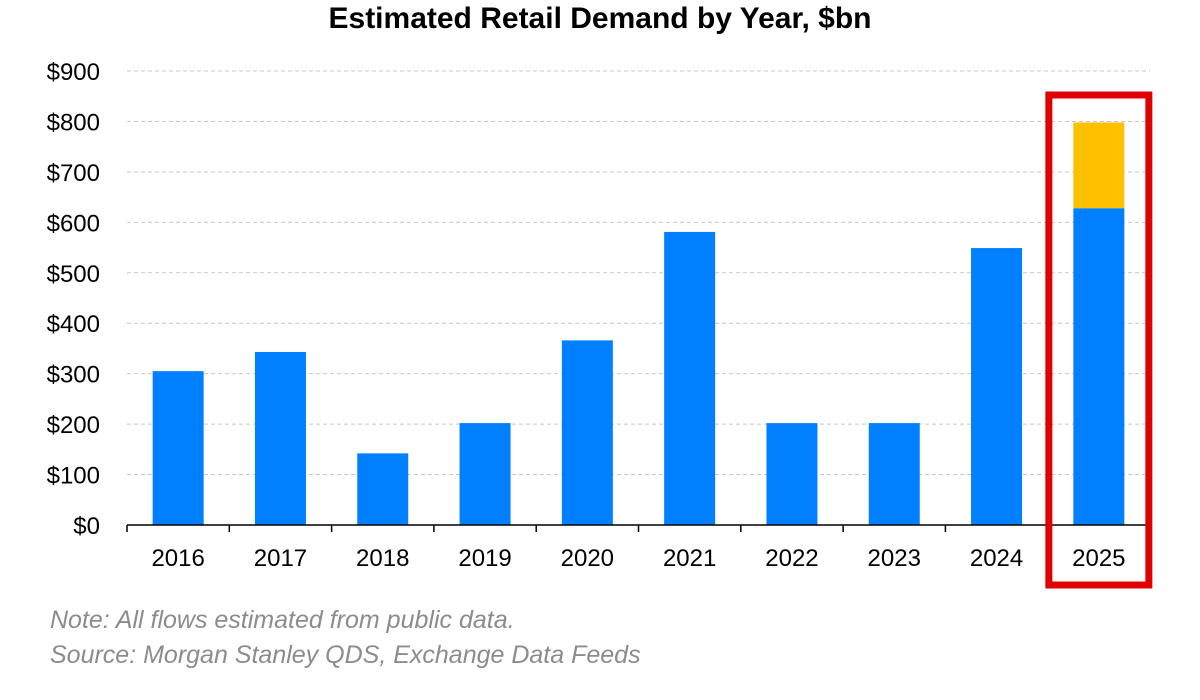 The image size is (1200, 700). Describe the element at coordinates (1098, 558) in the screenshot. I see `x-tick-label: 2025` at that location.